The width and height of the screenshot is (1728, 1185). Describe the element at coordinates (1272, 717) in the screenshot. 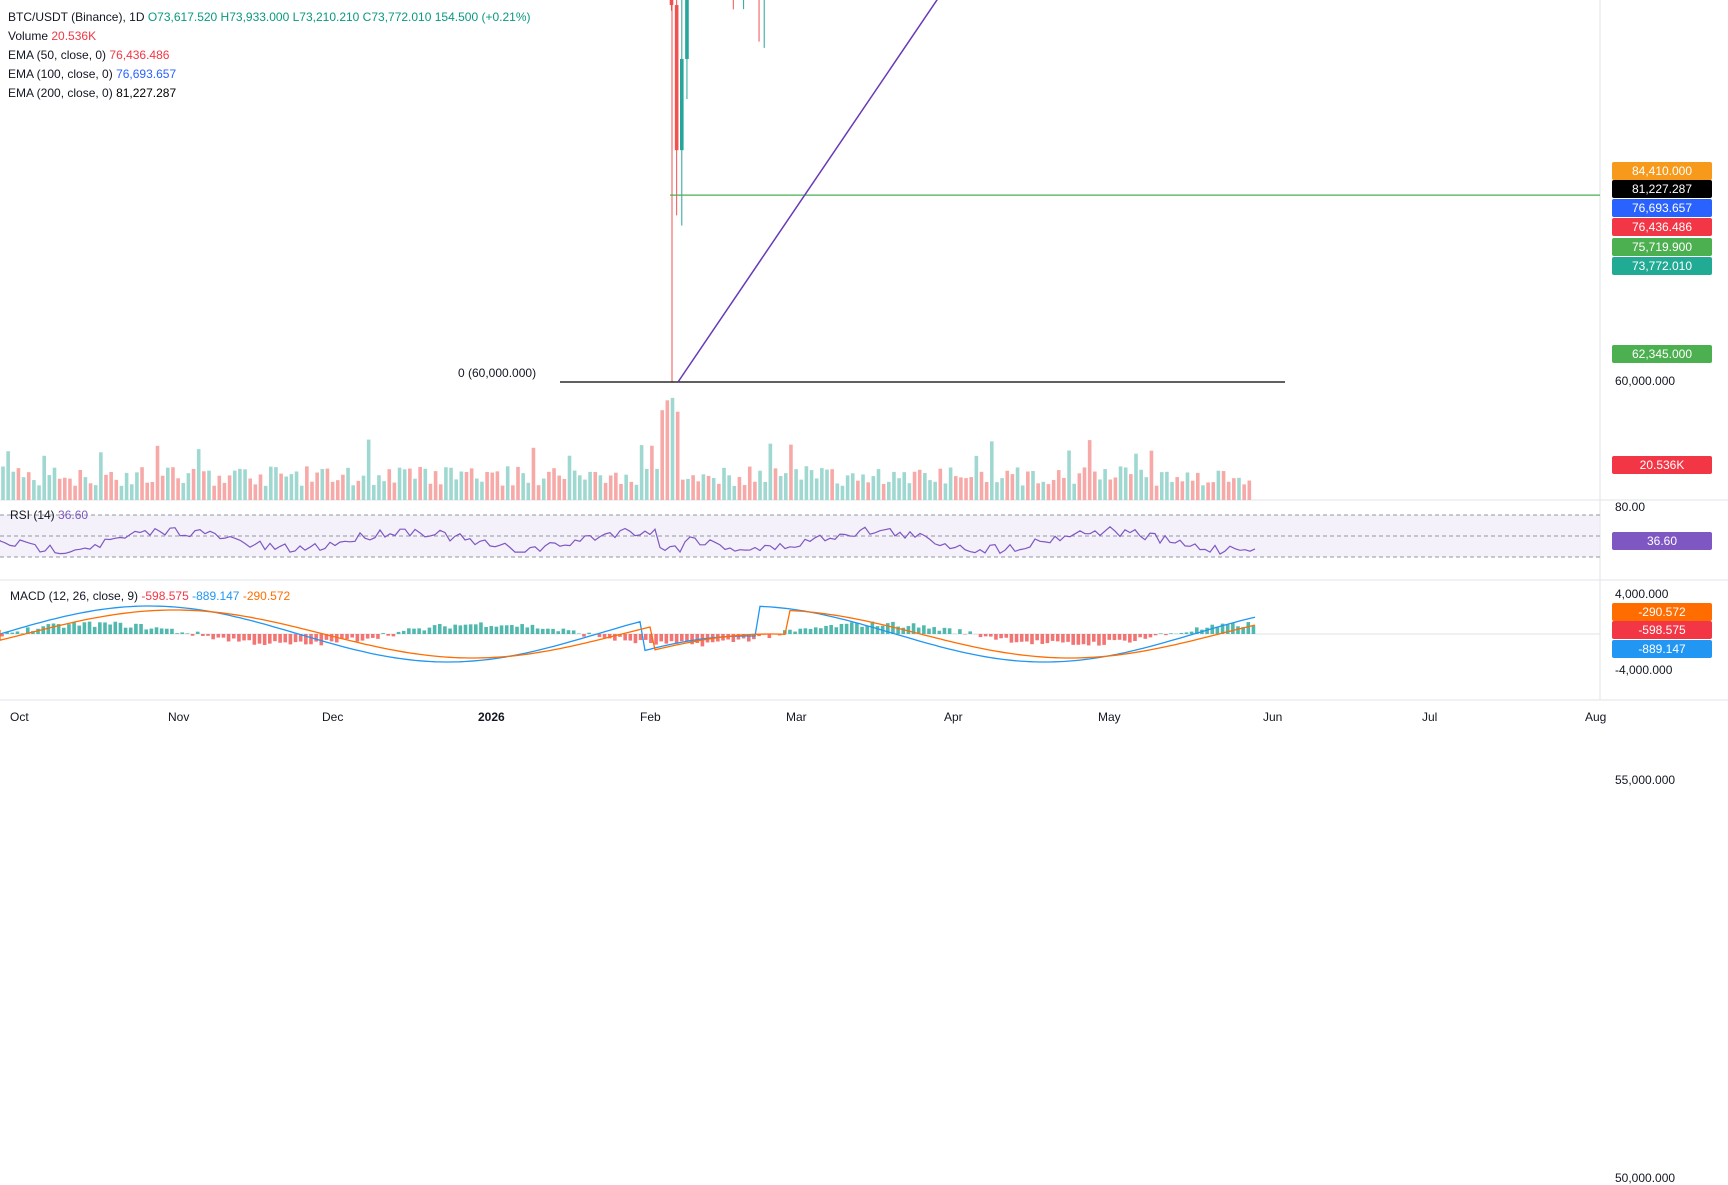

I see `time-axis-label: Jun` at that location.